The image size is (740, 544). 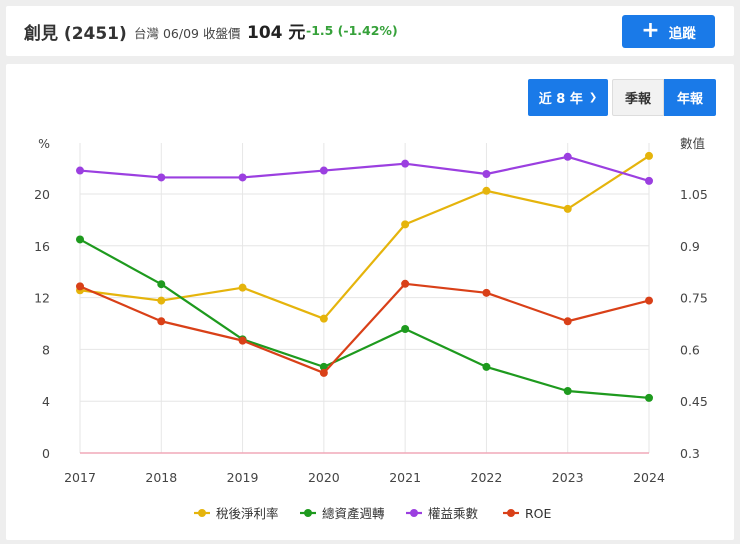 I want to click on price-change: -1.5 (-1.42%), so click(x=352, y=30).